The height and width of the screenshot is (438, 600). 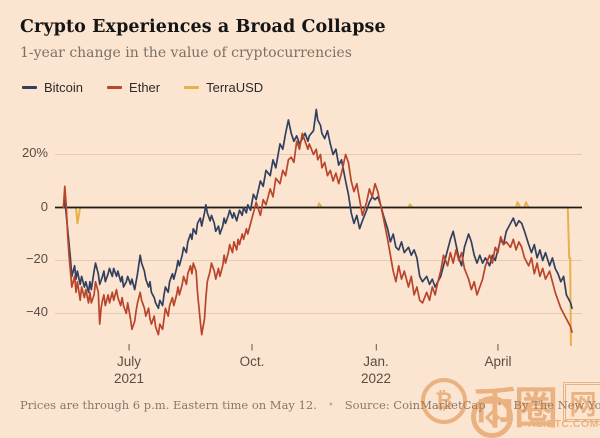 What do you see at coordinates (376, 370) in the screenshot?
I see `x-tick-label-jan: Jan. 2022` at bounding box center [376, 370].